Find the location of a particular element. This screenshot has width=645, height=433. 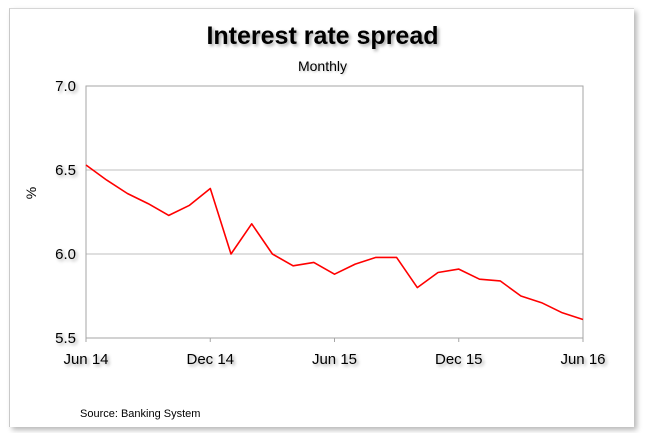

y-tick-label: 6.0 is located at coordinates (65, 254).